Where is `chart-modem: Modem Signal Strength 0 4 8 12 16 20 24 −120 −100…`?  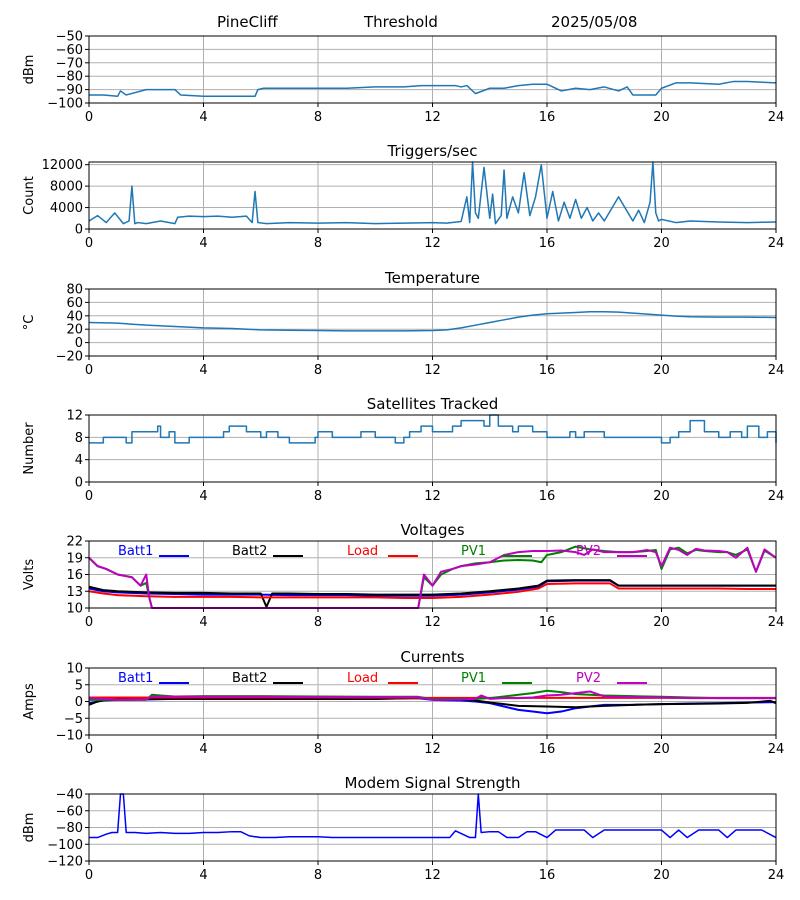
chart-modem: Modem Signal Strength 0 4 8 12 16 20 24 −120 −100… is located at coordinates (403, 828).